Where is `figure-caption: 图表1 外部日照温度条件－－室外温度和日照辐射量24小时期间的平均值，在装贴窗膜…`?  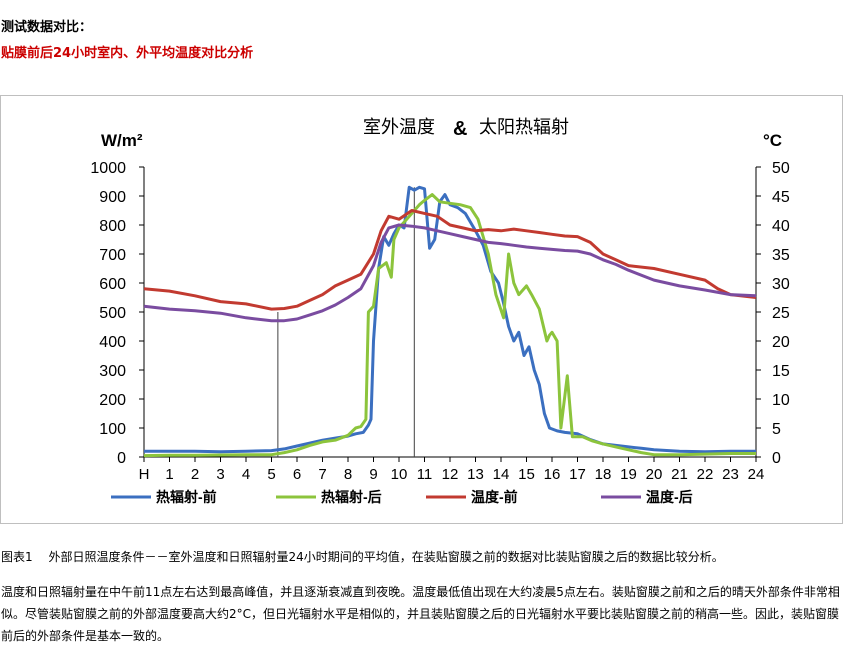 figure-caption: 图表1 外部日照温度条件－－室外温度和日照辐射量24小时期间的平均值，在装贴窗膜… is located at coordinates (362, 557).